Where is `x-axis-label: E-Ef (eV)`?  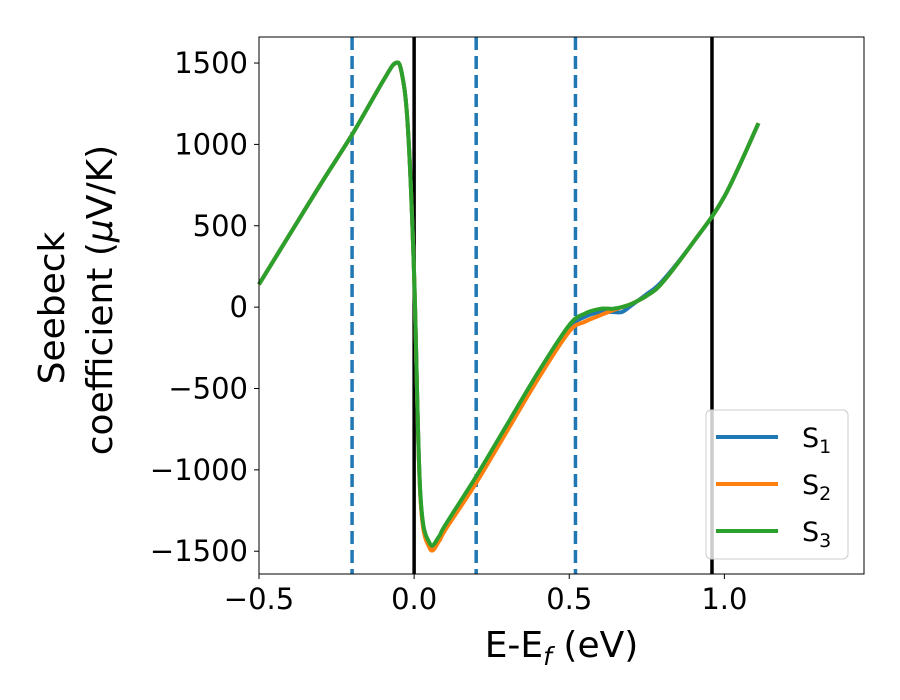
x-axis-label: E-Ef (eV) is located at coordinates (562, 648).